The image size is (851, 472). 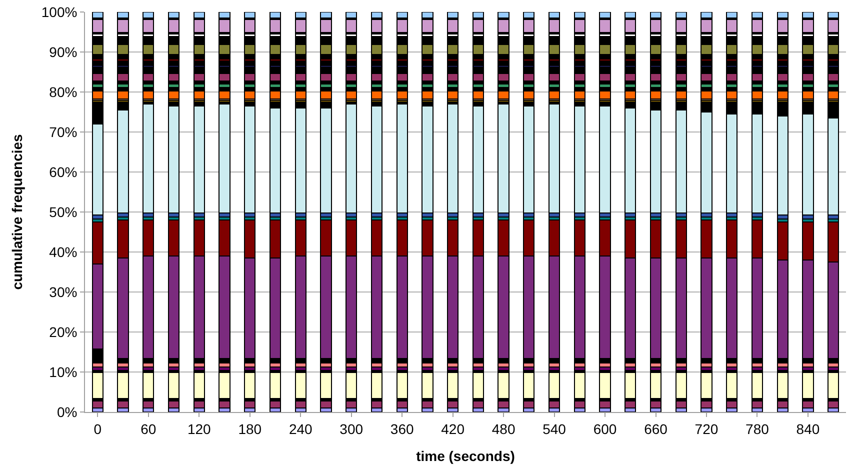 I want to click on x-tick-label: 180, so click(x=250, y=428).